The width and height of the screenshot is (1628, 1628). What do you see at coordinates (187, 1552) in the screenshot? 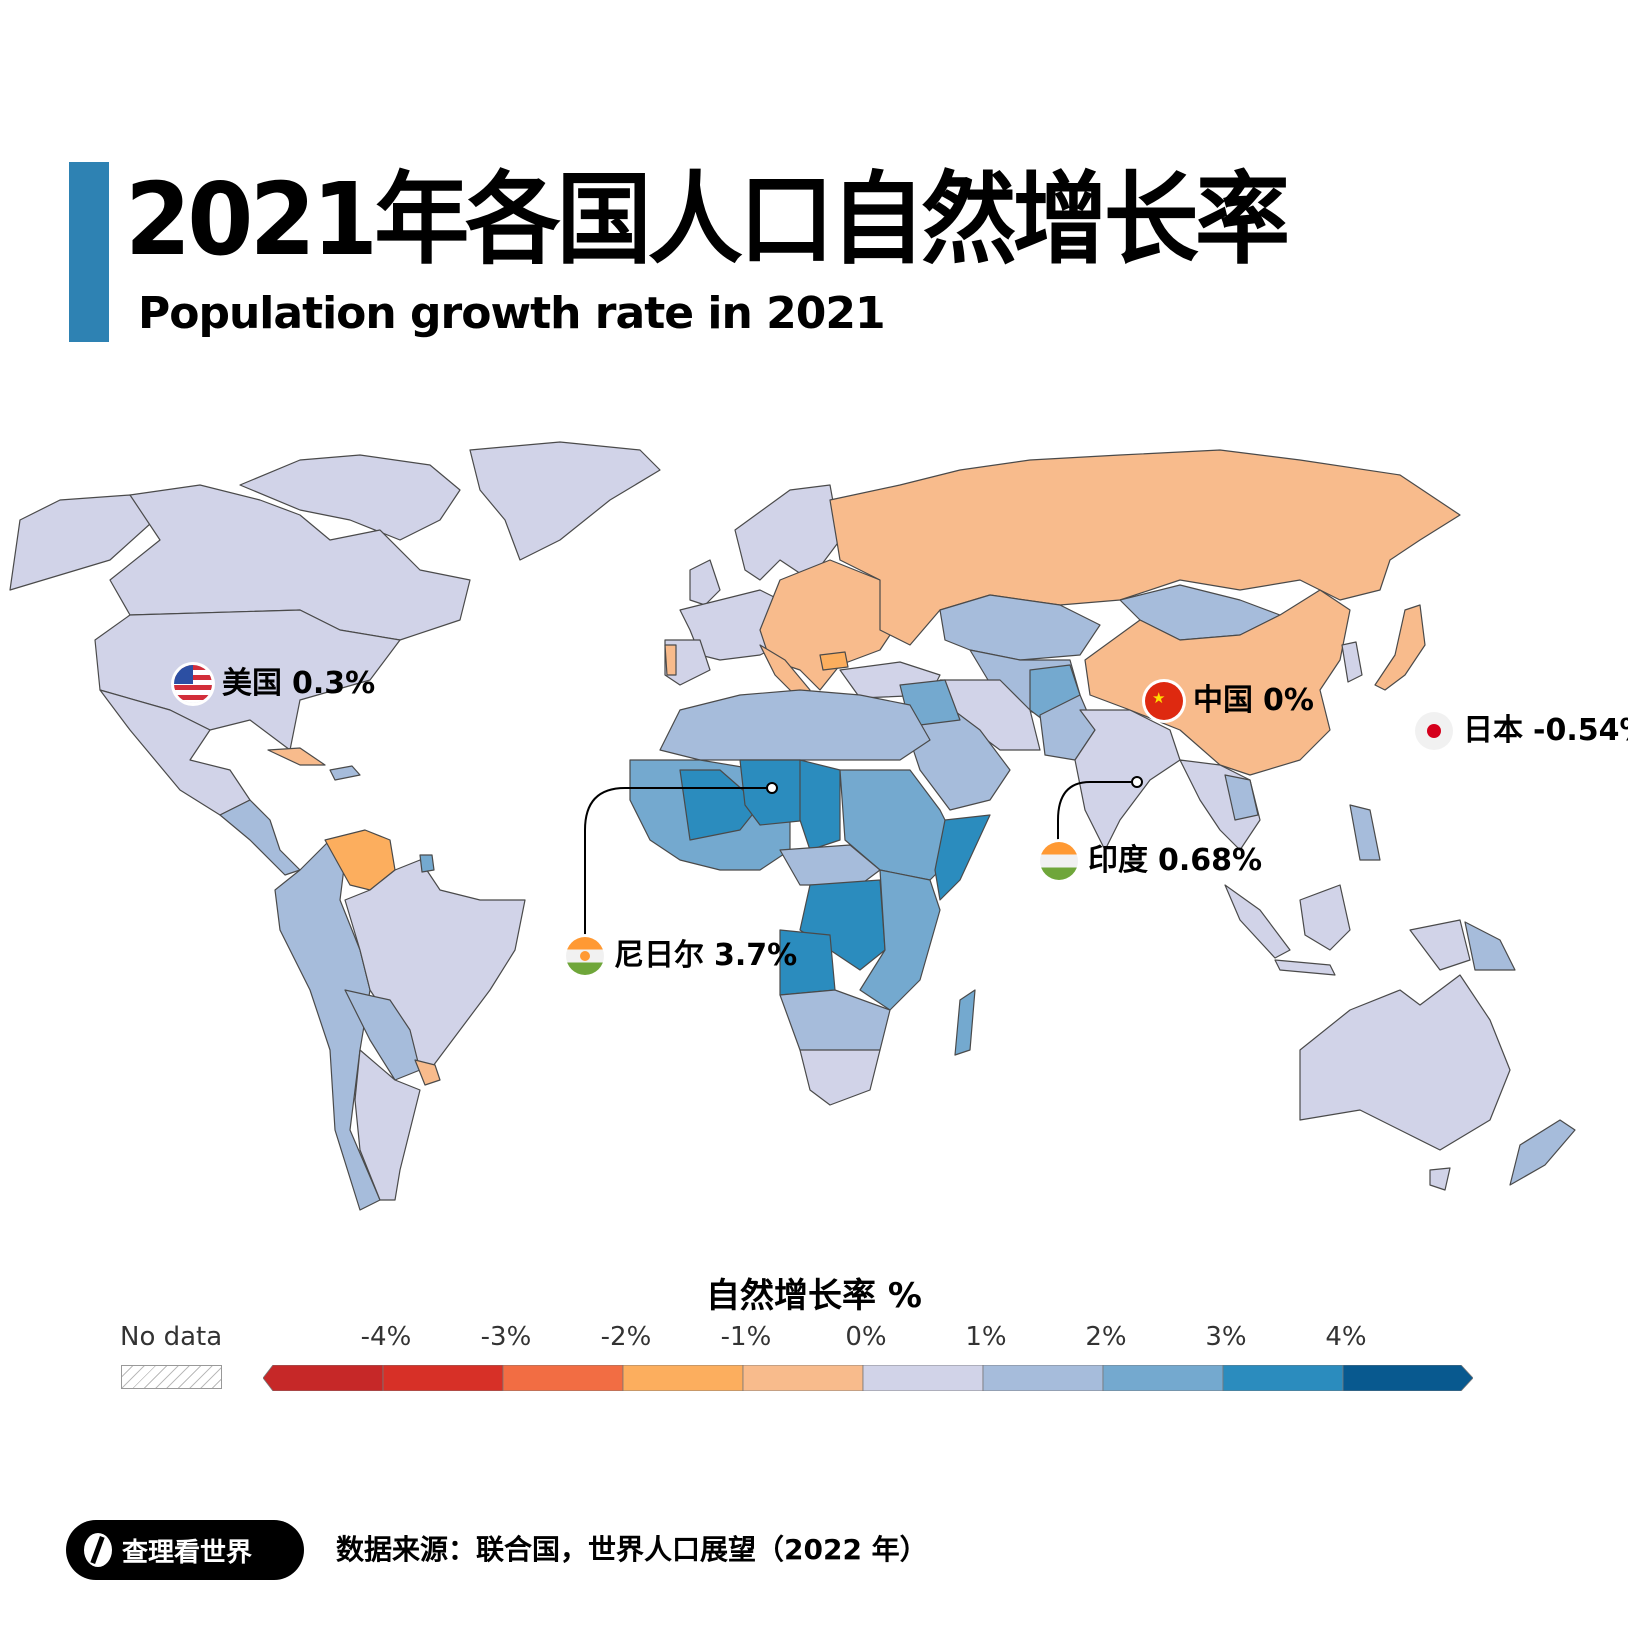
I see `brand-name: 查理看世界` at bounding box center [187, 1552].